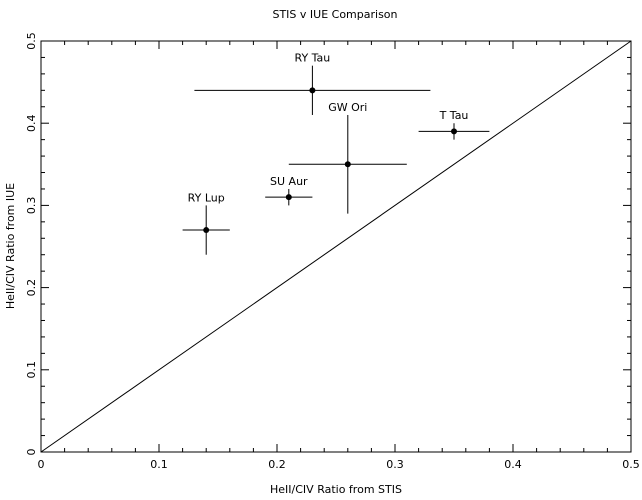 Image resolution: width=642 pixels, height=500 pixels. What do you see at coordinates (31, 452) in the screenshot?
I see `y-tick-label: 0` at bounding box center [31, 452].